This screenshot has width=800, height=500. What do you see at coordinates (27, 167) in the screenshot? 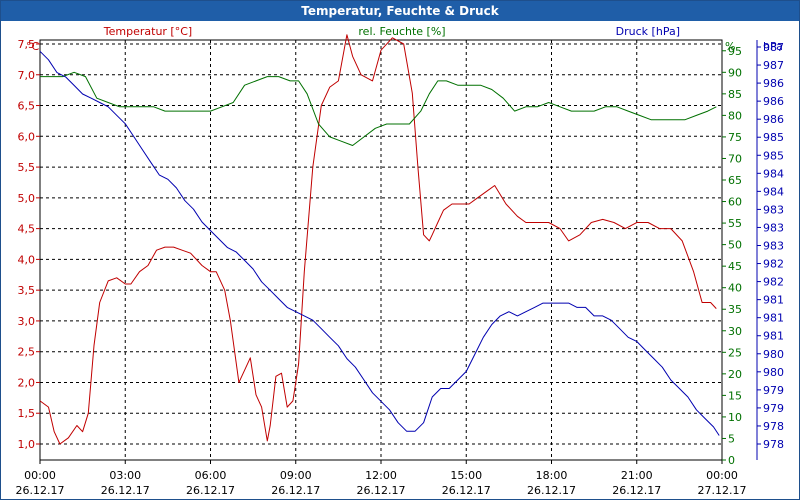
I see `temp-tick-label: 5,5` at bounding box center [27, 167].